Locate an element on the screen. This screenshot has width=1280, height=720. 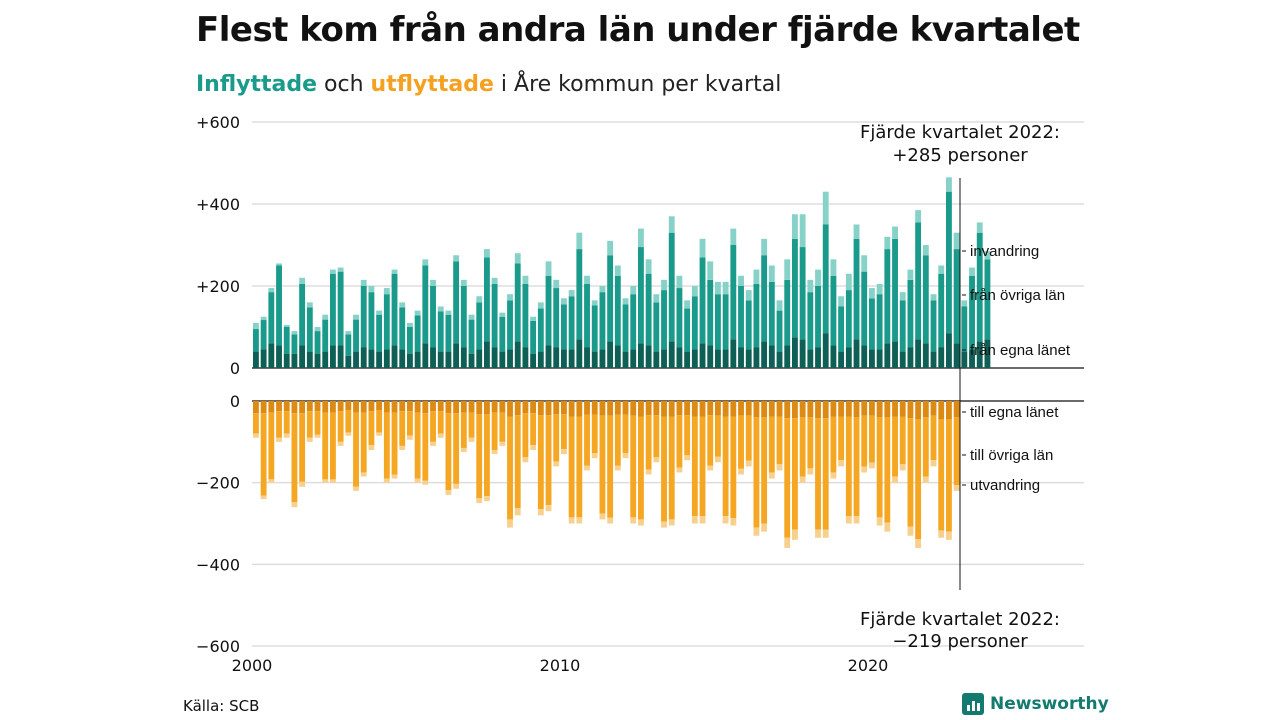
source-note: Källa: SCB is located at coordinates (221, 706).